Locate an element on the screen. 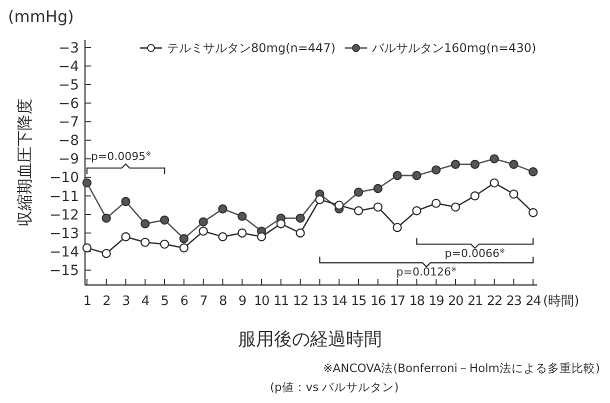  x-tick-label: 2 is located at coordinates (106, 301).